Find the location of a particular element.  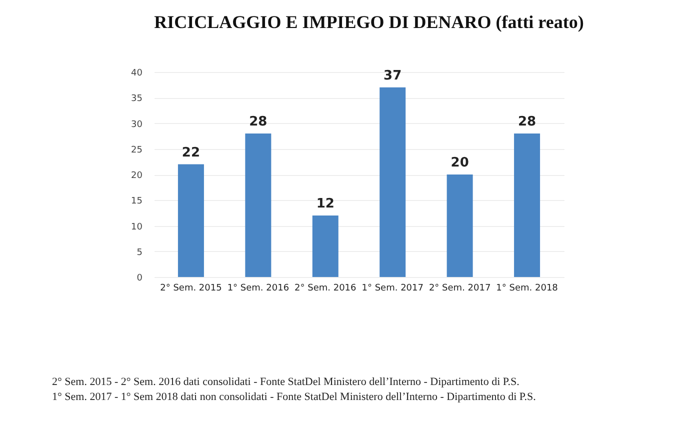

y-tick-label: 15 is located at coordinates (136, 201).